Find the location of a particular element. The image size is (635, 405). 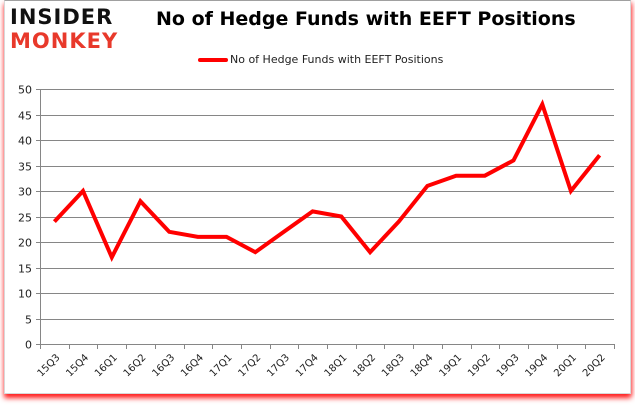

x-tick-label: 19Q3 is located at coordinates (508, 365).